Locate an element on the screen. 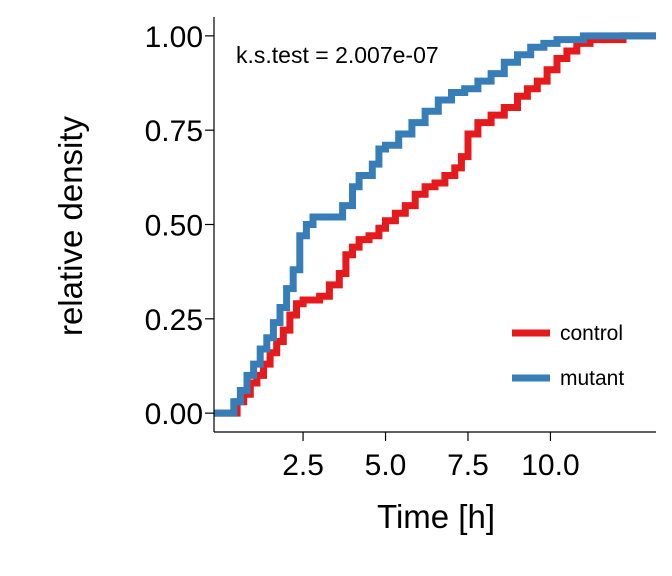 Image resolution: width=672 pixels, height=576 pixels. y-tick-label: 0.75 is located at coordinates (174, 131).